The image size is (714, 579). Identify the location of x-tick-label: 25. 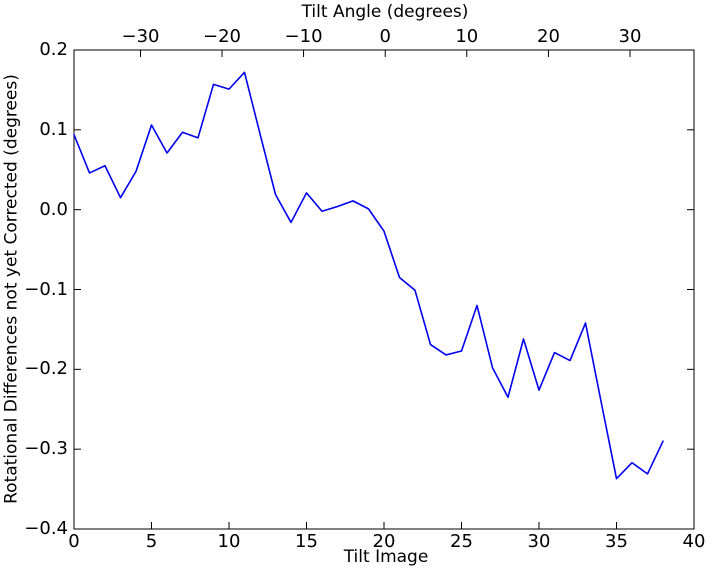
(461, 541).